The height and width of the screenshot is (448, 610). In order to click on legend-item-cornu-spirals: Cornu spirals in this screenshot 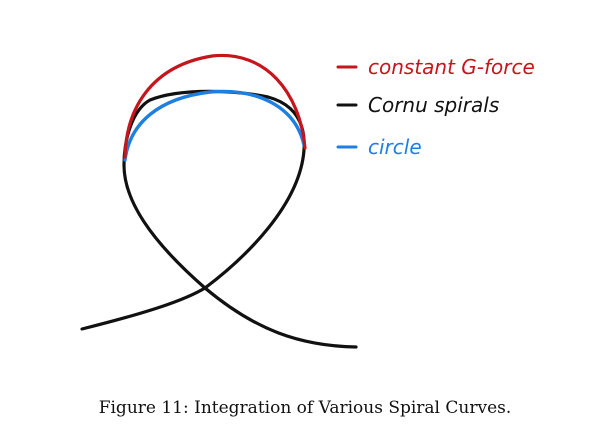, I will do `click(417, 105)`.